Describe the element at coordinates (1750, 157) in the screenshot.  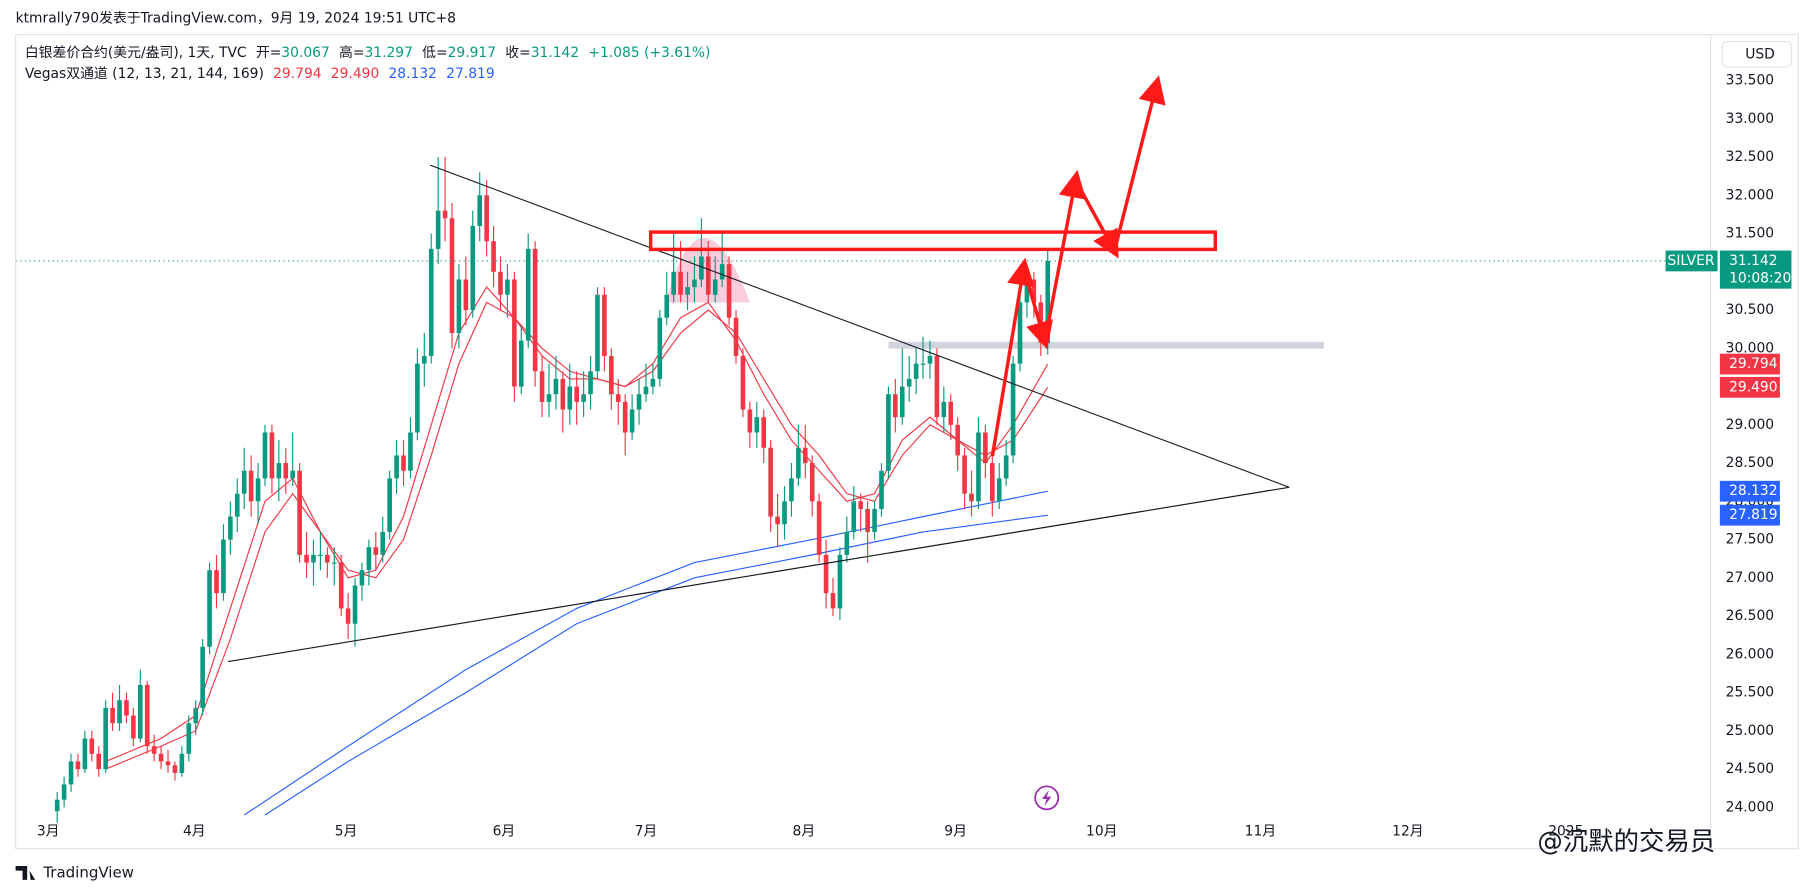
I see `y-tick-label: 32.500` at that location.